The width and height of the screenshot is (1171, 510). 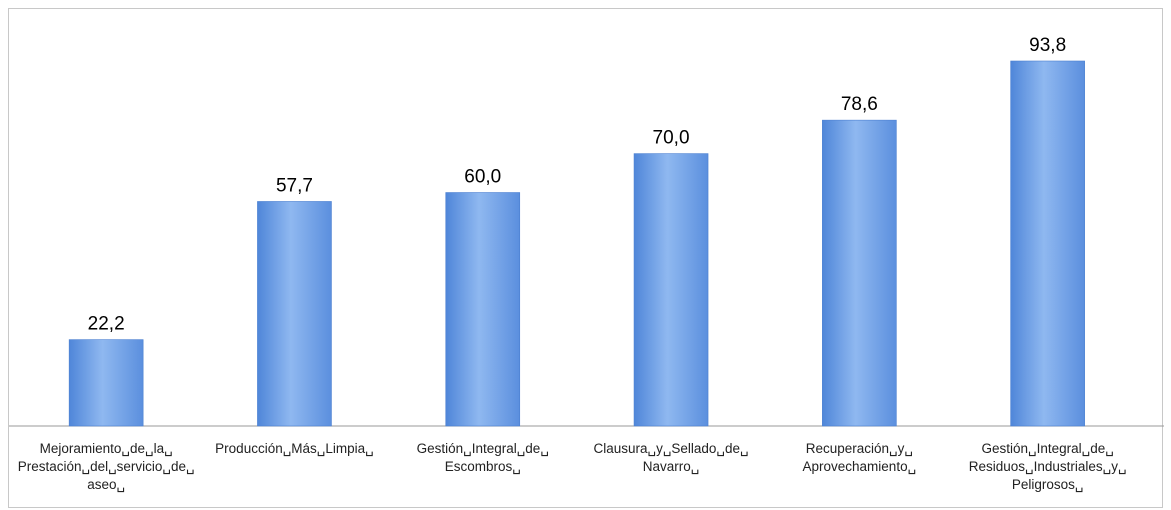 I want to click on data-label-2: 57,7, so click(x=294, y=185).